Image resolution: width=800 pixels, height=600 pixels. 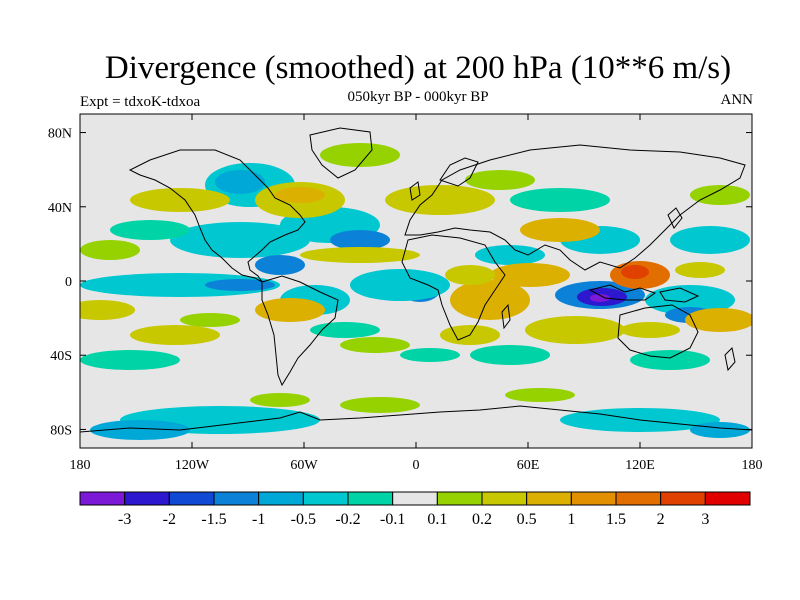 What do you see at coordinates (61, 430) in the screenshot?
I see `lat-tick-label: 80S` at bounding box center [61, 430].